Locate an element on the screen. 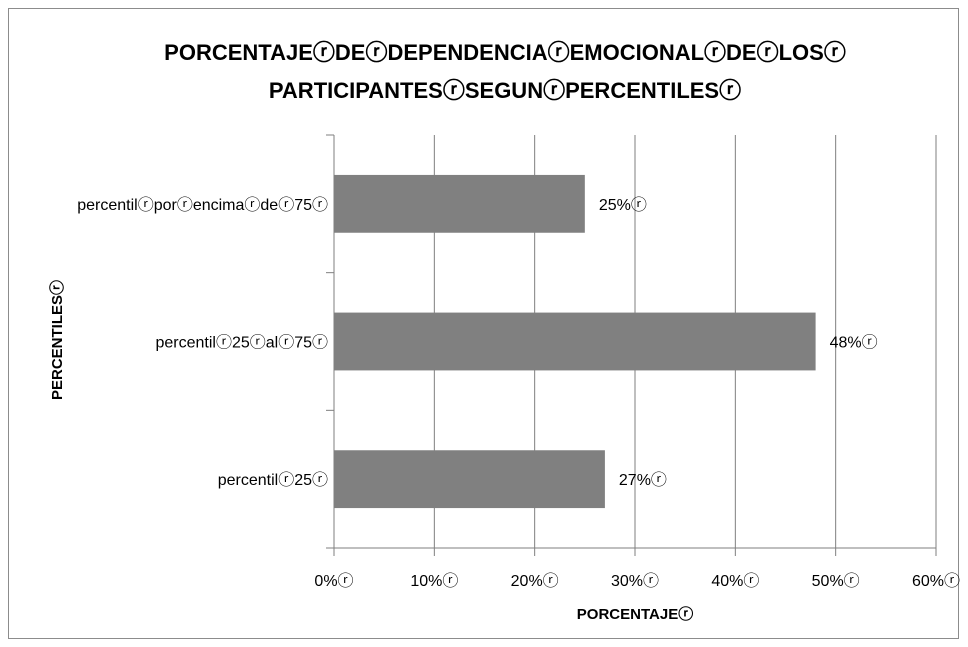 This screenshot has height=647, width=968. x-tick-label: 30%ⓡ is located at coordinates (635, 581).